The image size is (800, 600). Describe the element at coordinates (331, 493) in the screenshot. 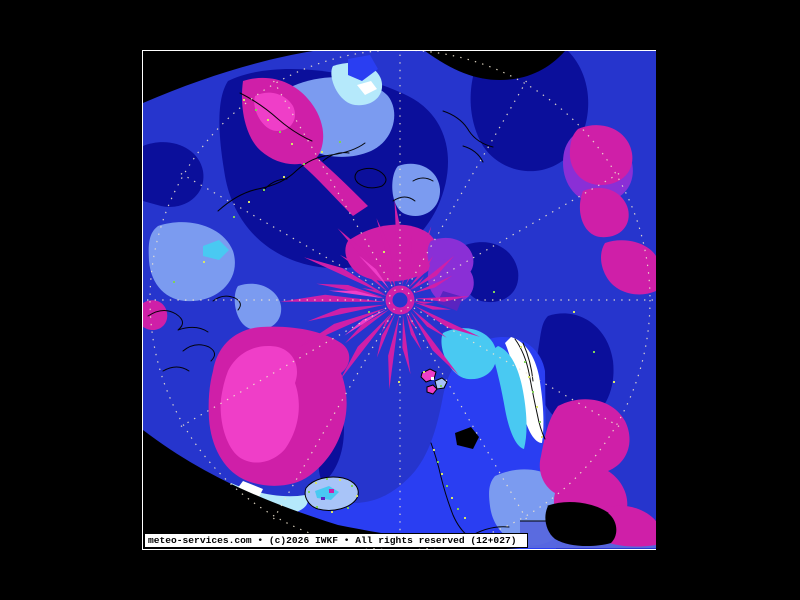

I see `iceland` at that location.